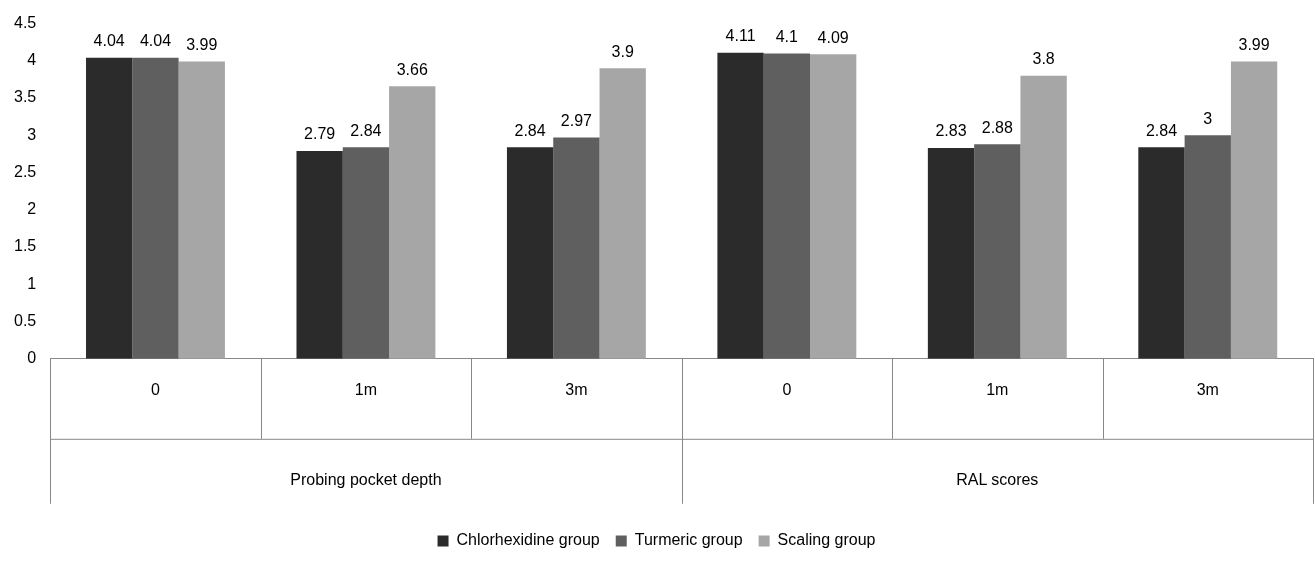 This screenshot has height=563, width=1315. Describe the element at coordinates (833, 37) in the screenshot. I see `data-label: 4.09` at that location.